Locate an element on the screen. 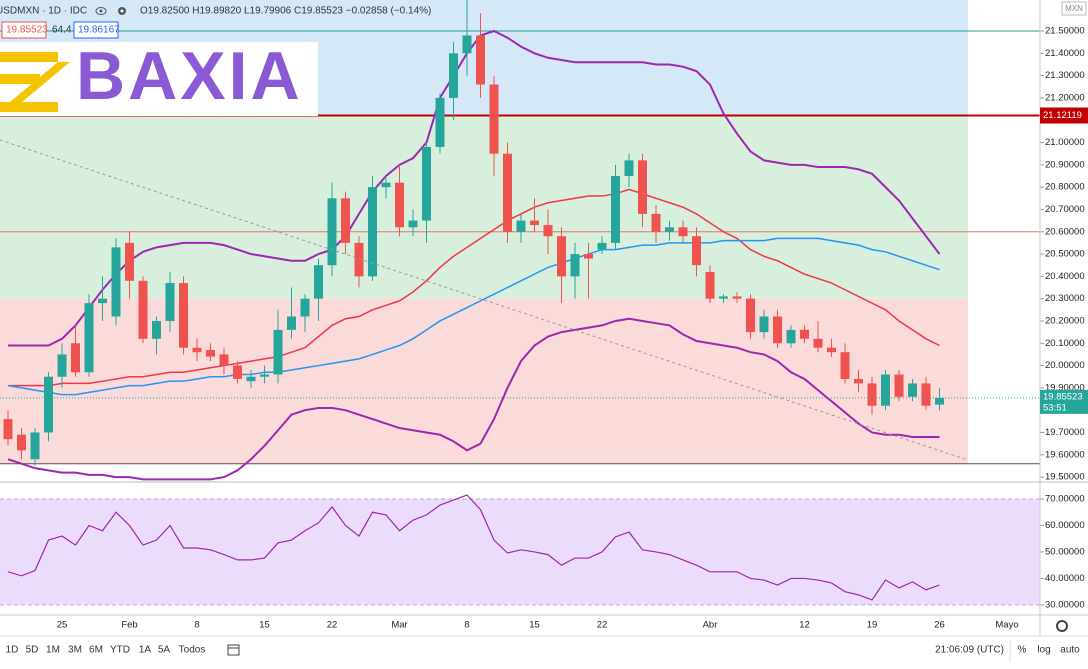 The image size is (1088, 669). scale-option: % is located at coordinates (1022, 650).